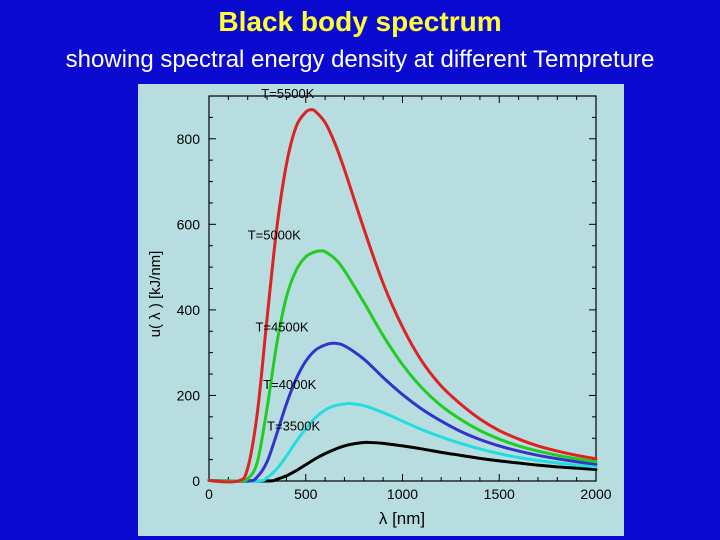  Describe the element at coordinates (281, 326) in the screenshot. I see `curve-label: T=4500K` at that location.